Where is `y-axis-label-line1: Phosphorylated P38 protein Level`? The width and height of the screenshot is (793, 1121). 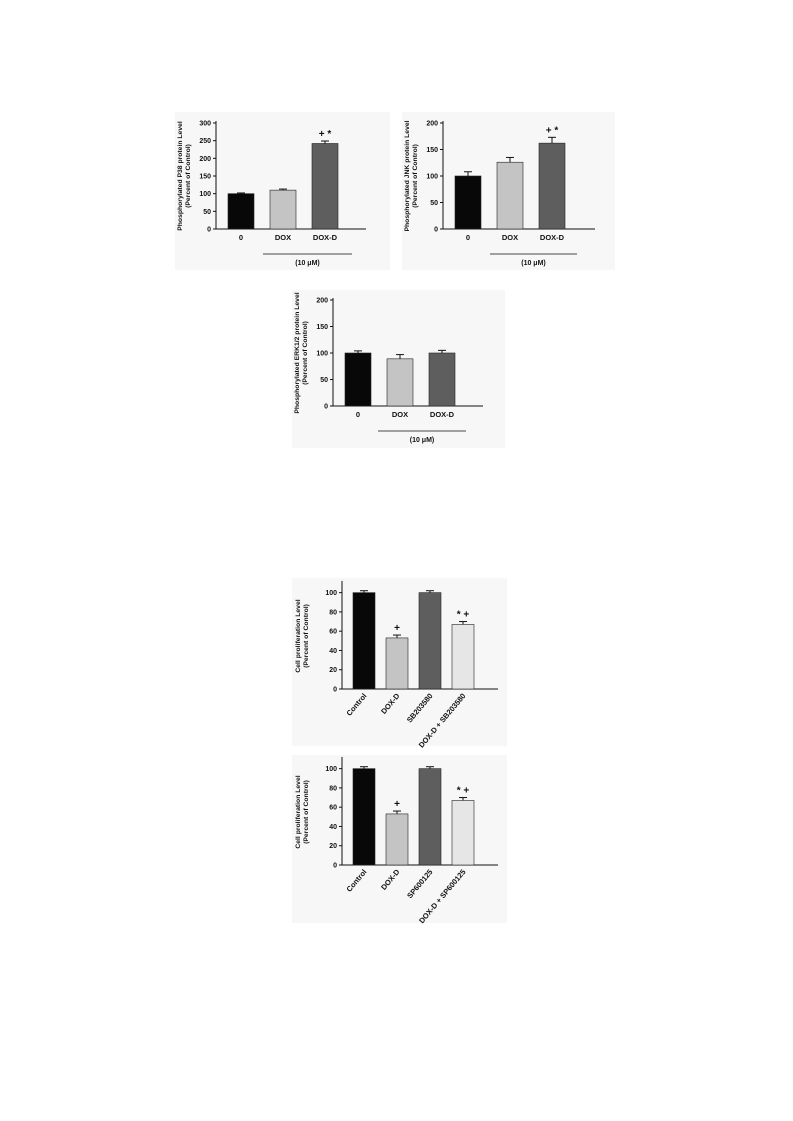
y-axis-label-line1: Phosphorylated P38 protein Level is located at coordinates (180, 176).